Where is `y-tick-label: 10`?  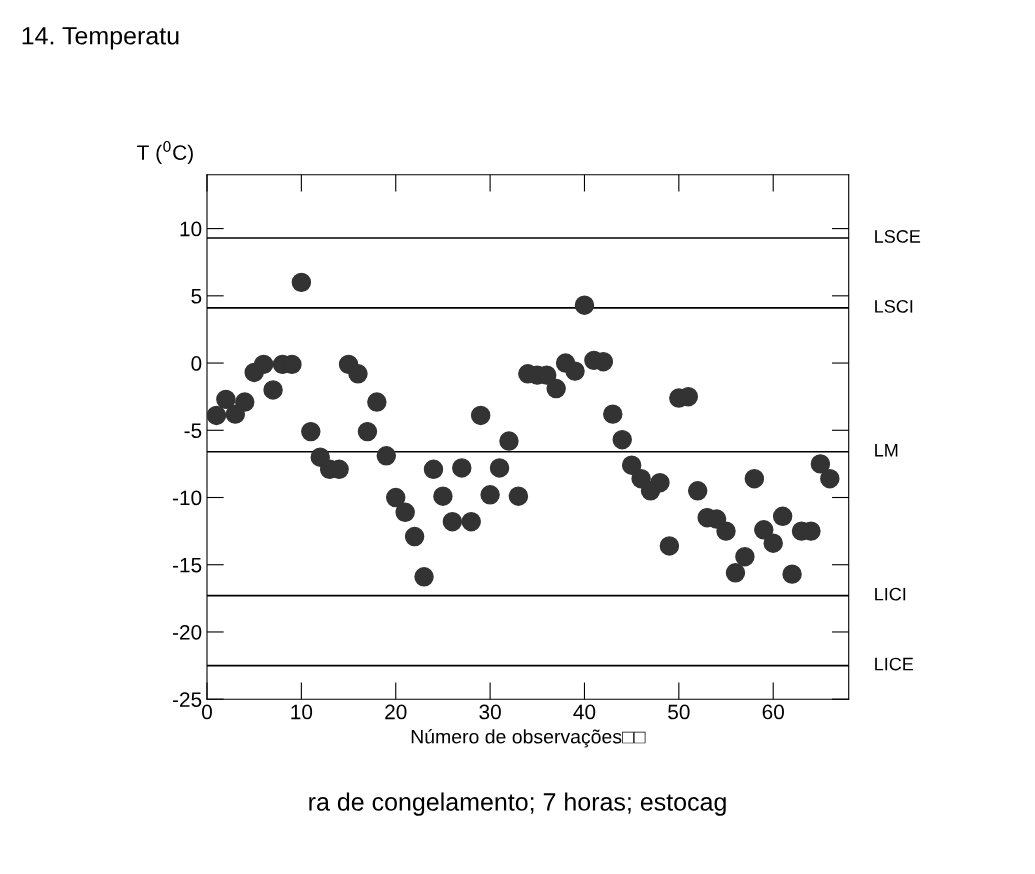
y-tick-label: 10 is located at coordinates (191, 229).